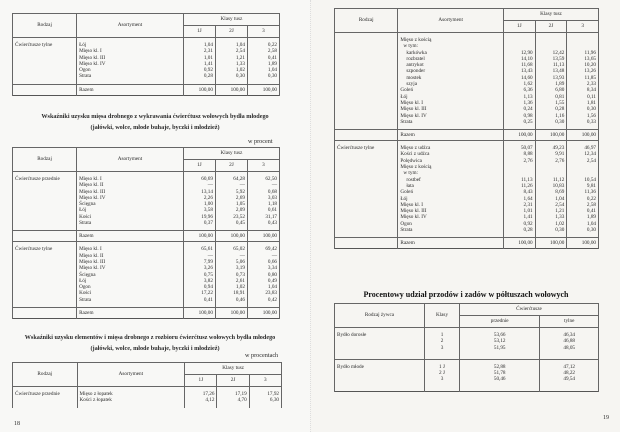 This screenshot has height=432, width=620. I want to click on table-row: Kości z udźca 8,88 9,91 12,34, so click(466, 154).